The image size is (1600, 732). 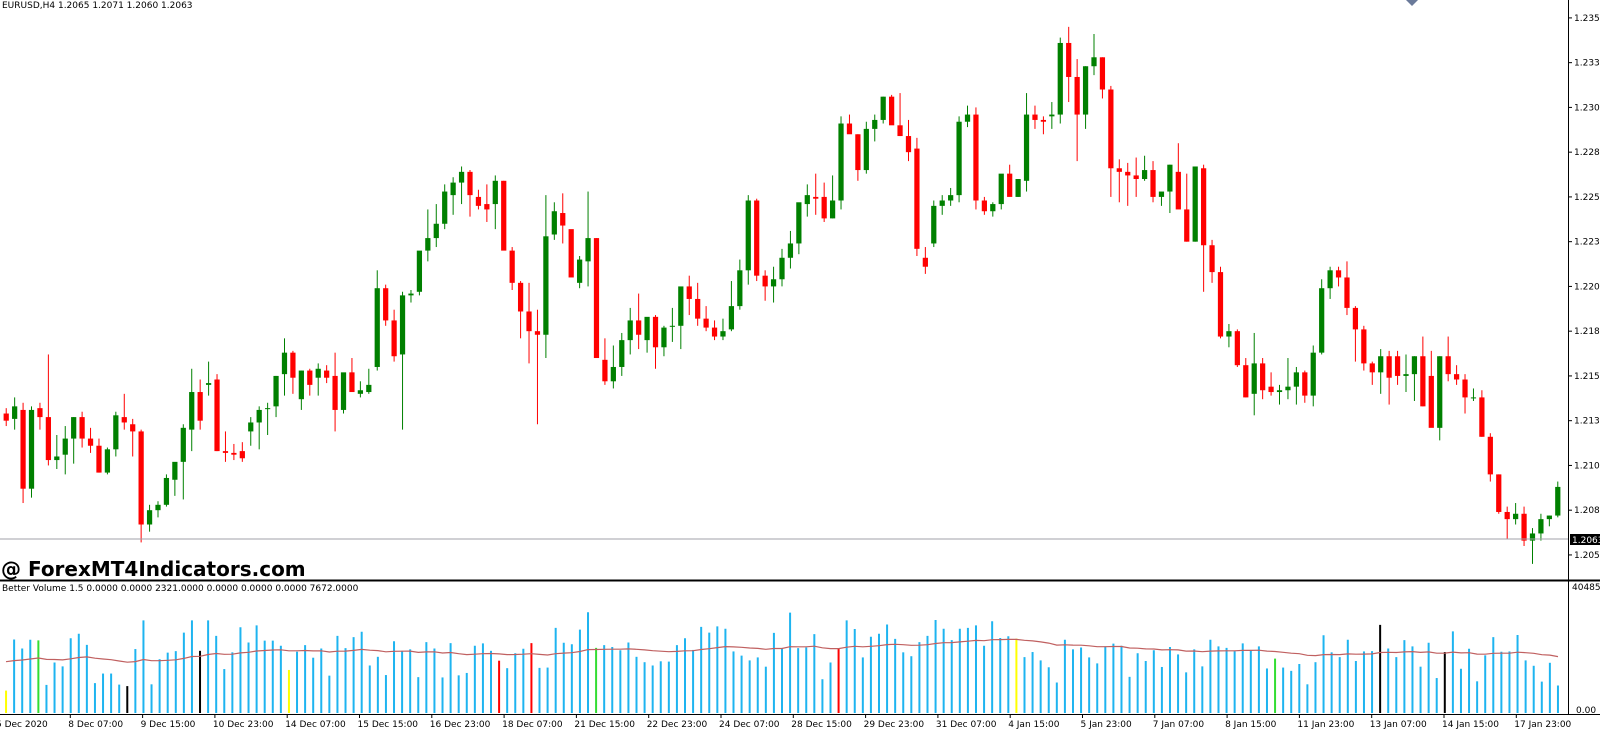 I want to click on symbol-title: EURUSD,H4 1.2065 1.2071 1.2060 1.2063, so click(x=97, y=6).